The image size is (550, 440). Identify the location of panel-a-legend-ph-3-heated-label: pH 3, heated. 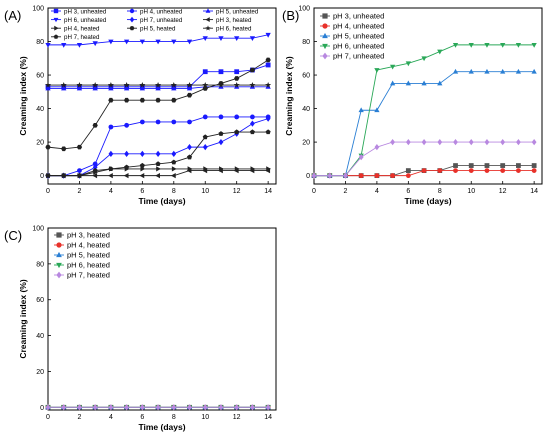
(234, 20).